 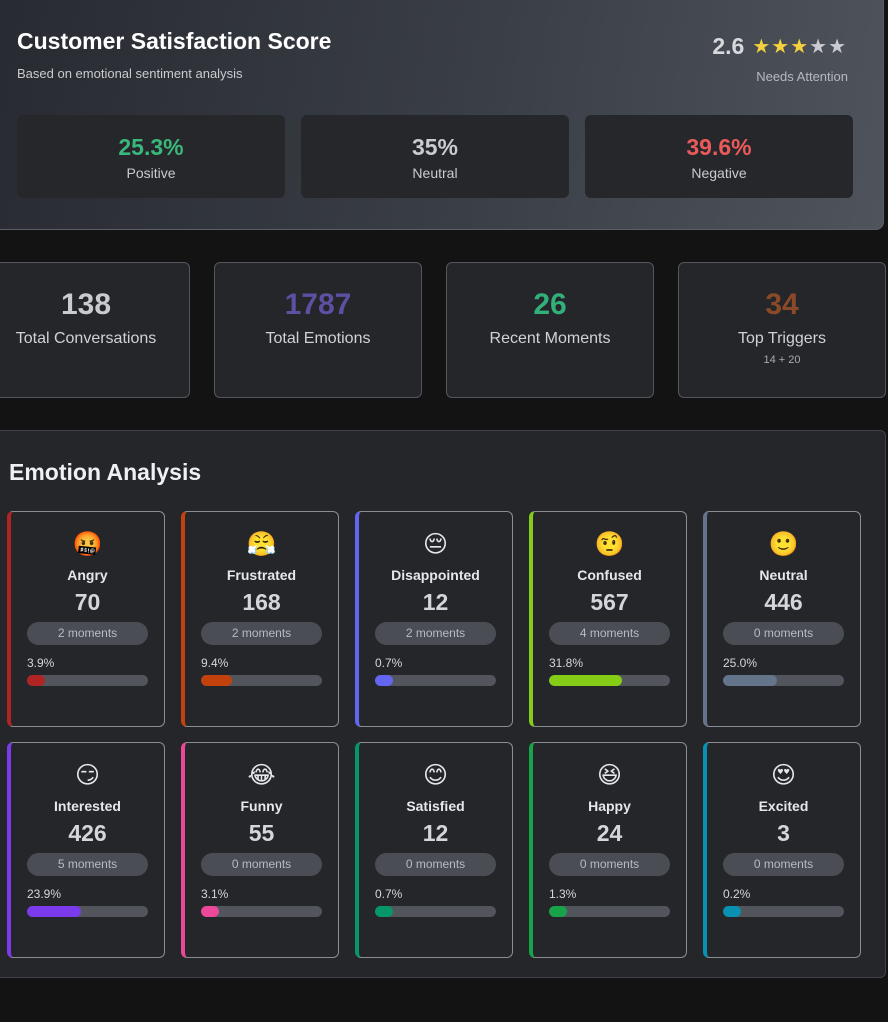 What do you see at coordinates (87, 806) in the screenshot?
I see `emotion-name: Interested` at bounding box center [87, 806].